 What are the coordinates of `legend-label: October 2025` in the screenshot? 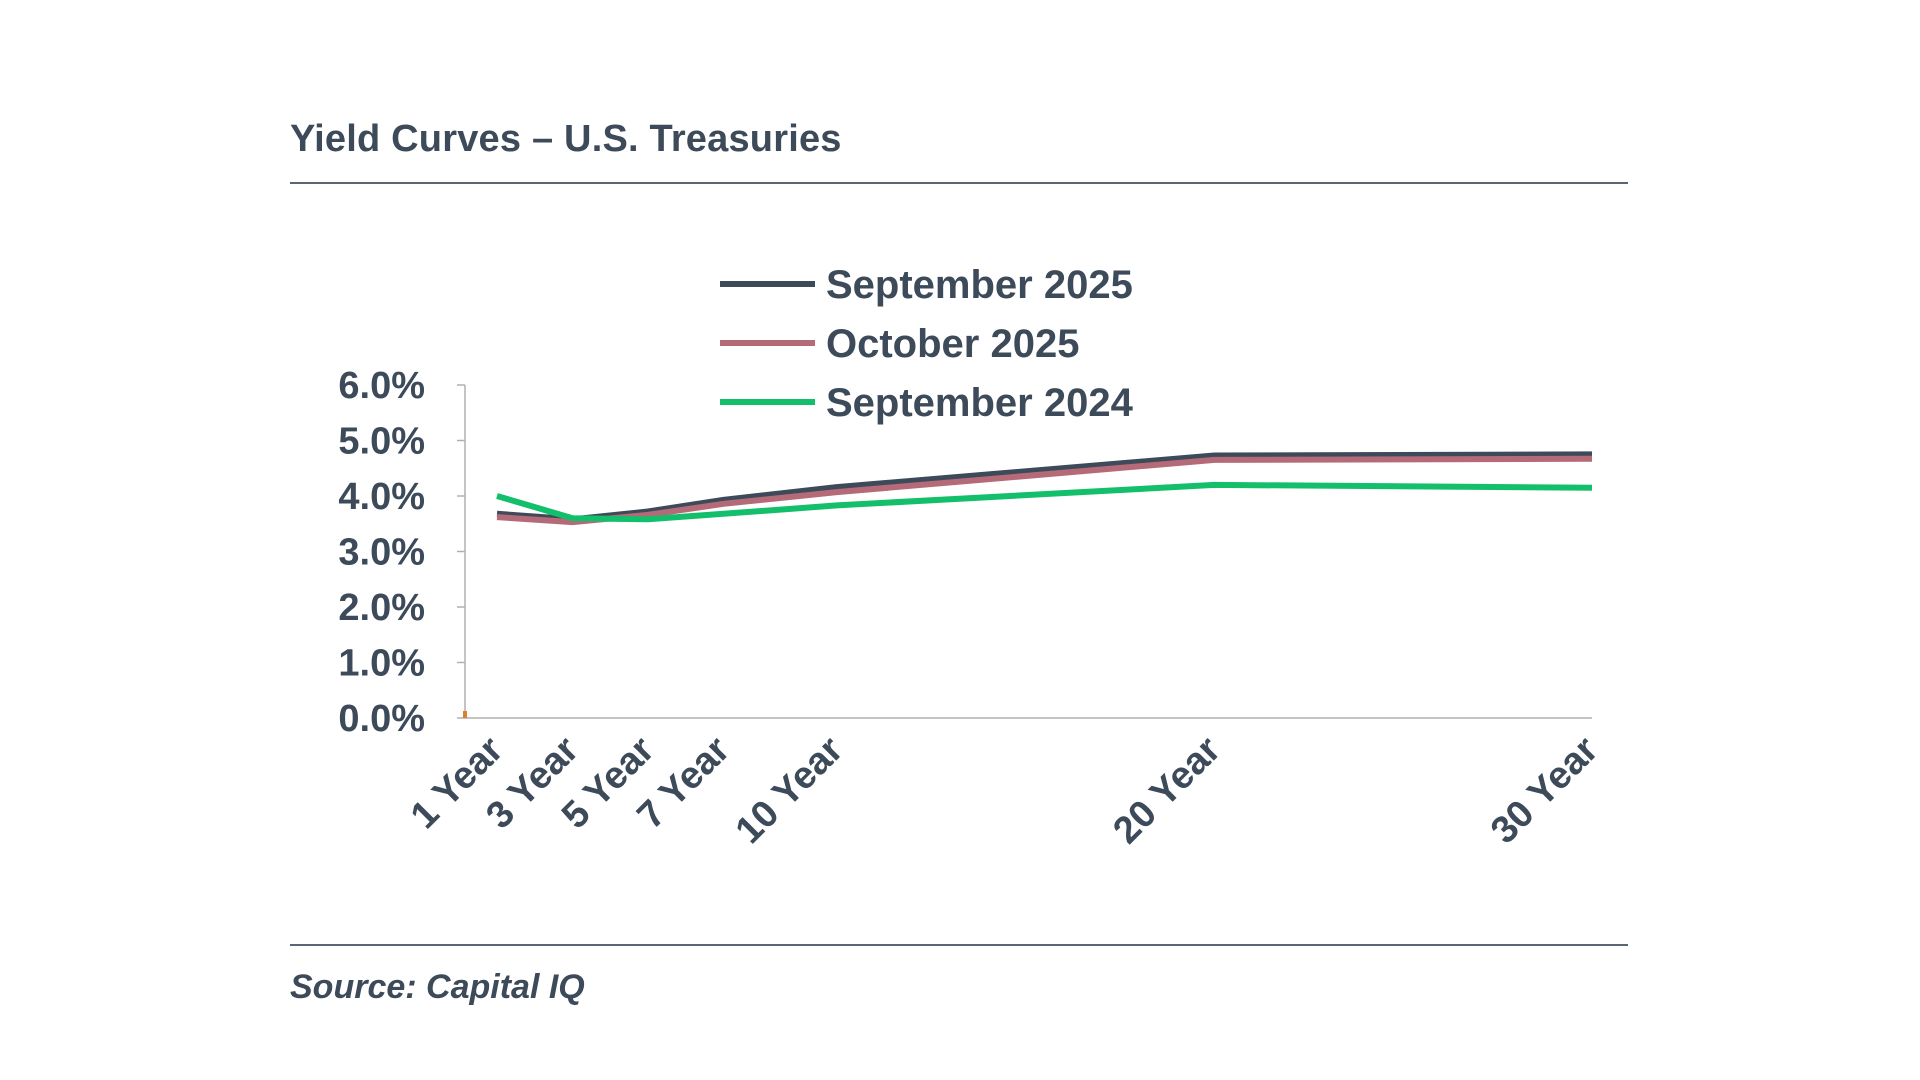 It's located at (952, 344).